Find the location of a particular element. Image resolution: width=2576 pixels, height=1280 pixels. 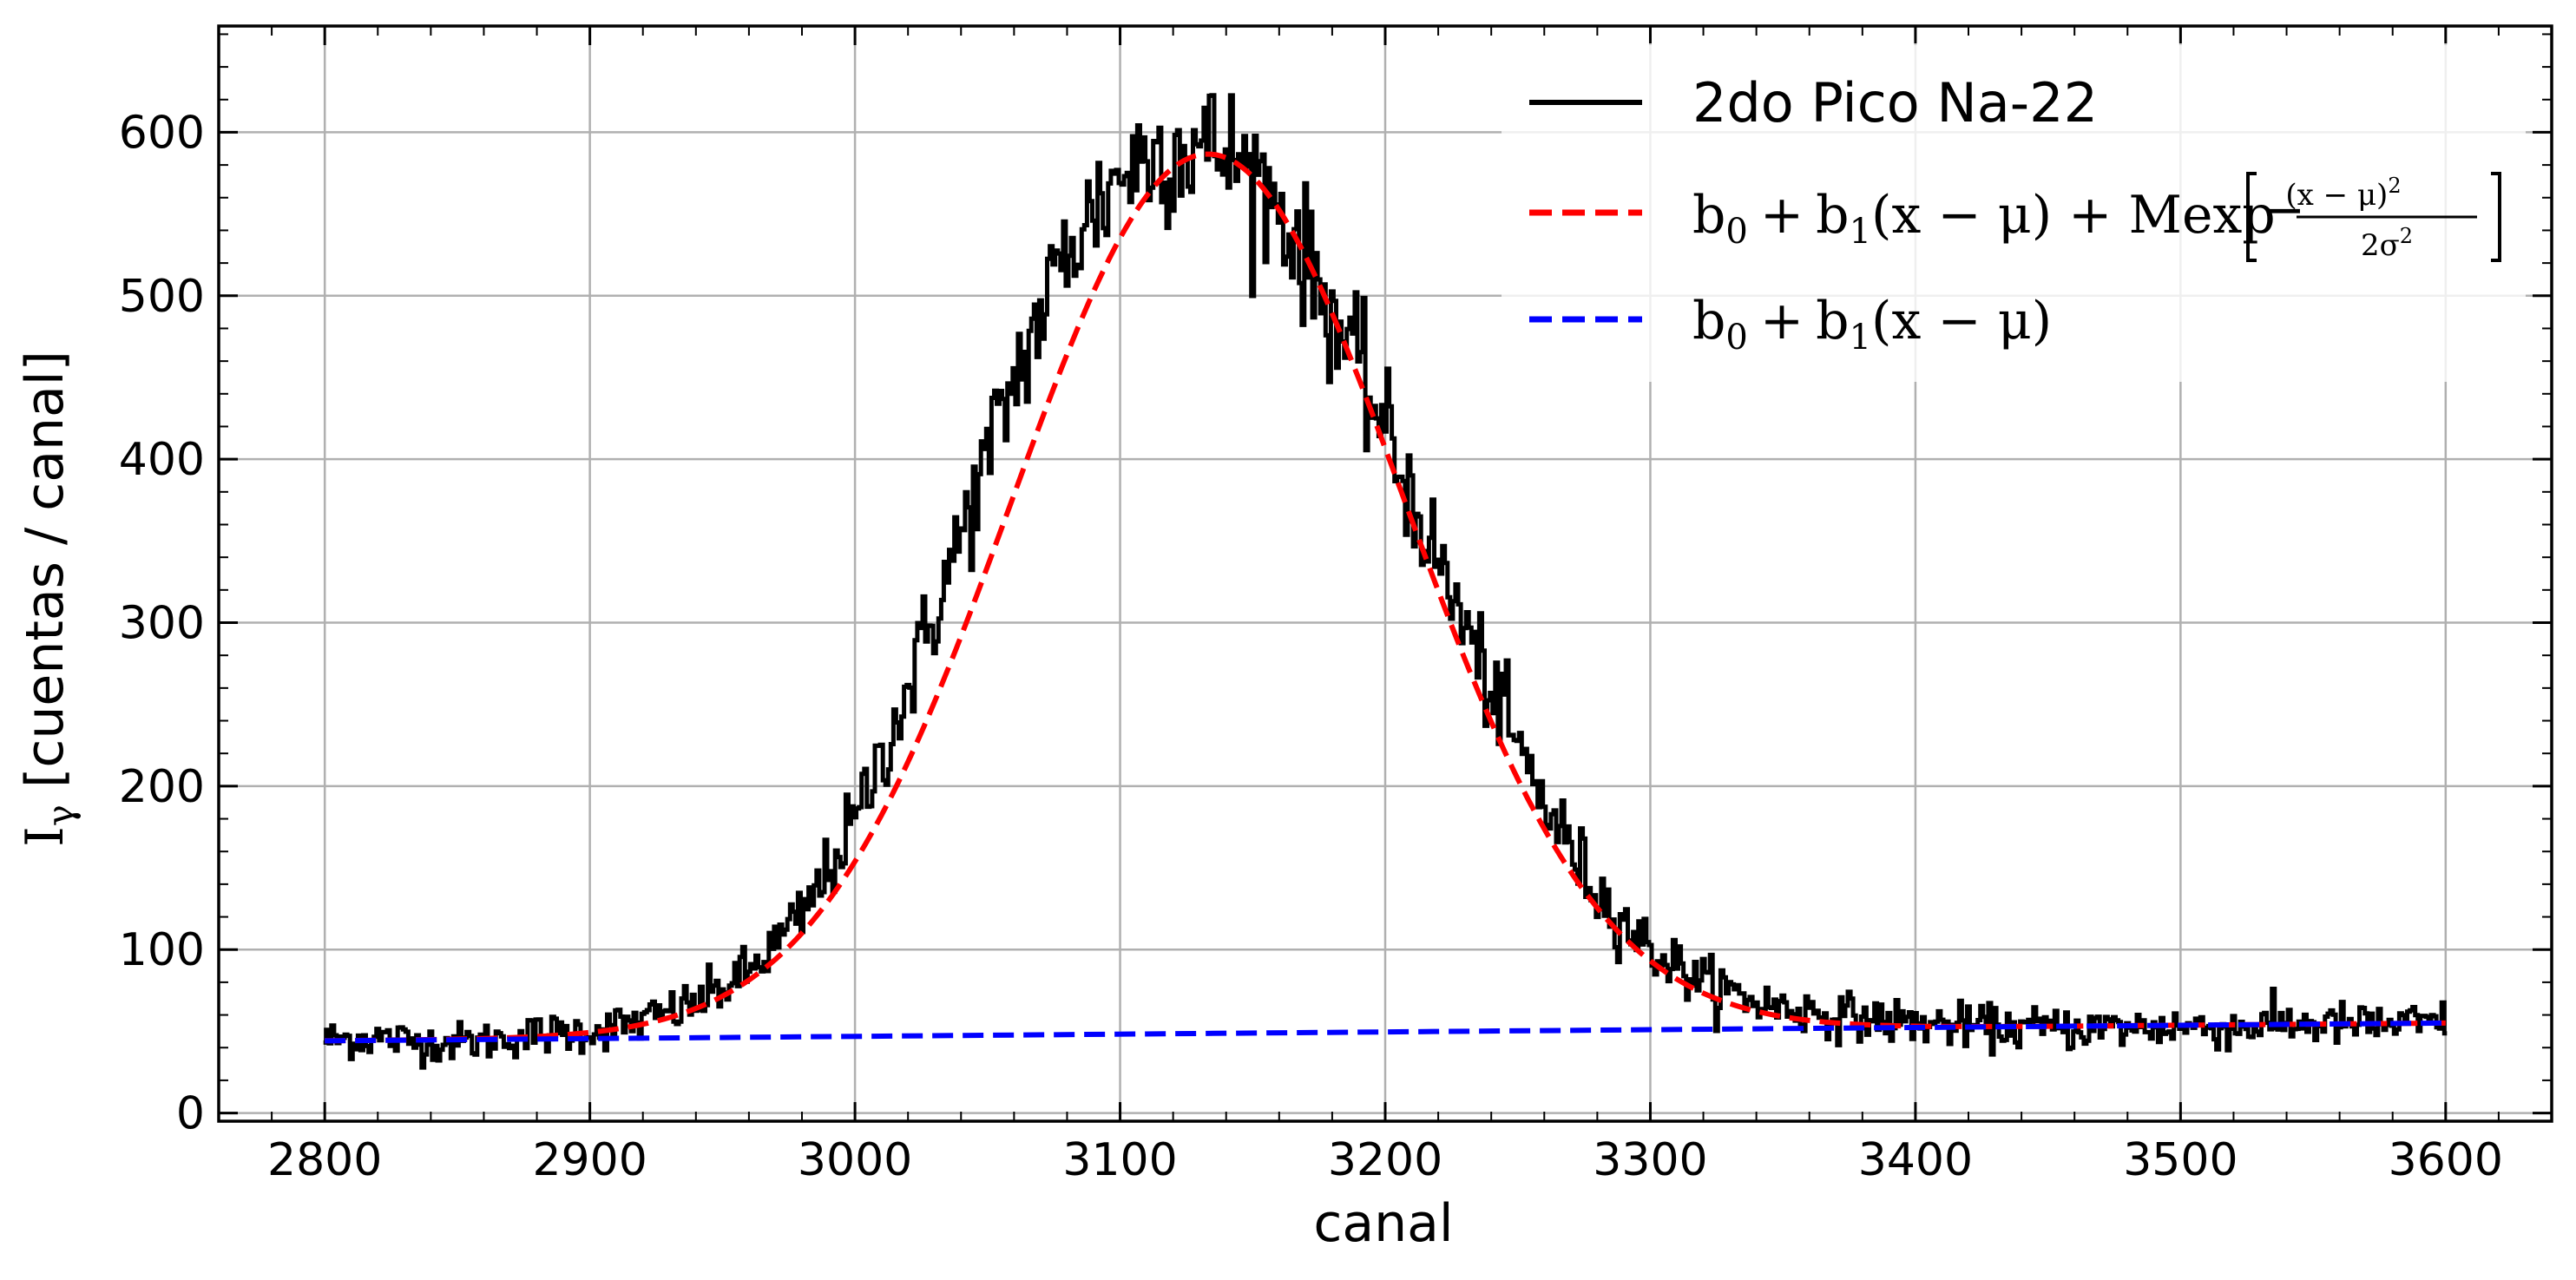

legend-bracket-left is located at coordinates (2252, 217).